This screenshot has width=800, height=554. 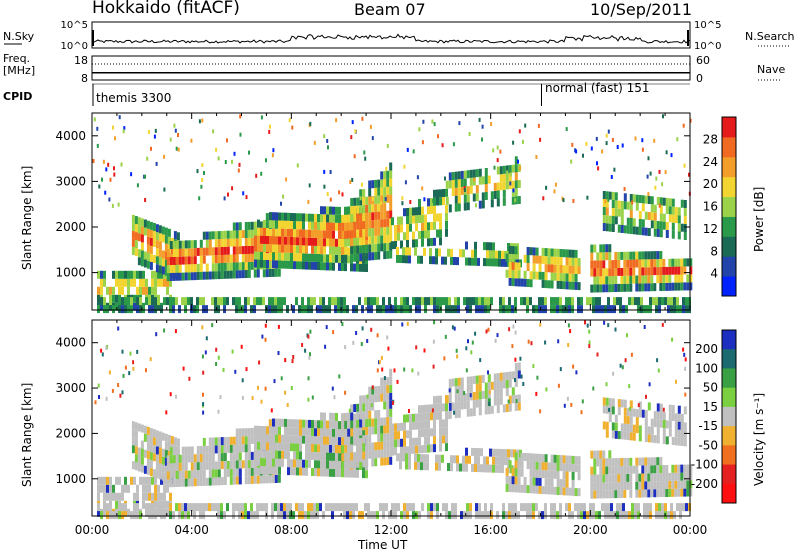 What do you see at coordinates (714, 251) in the screenshot?
I see `power-colorbar-tick-label: 8` at bounding box center [714, 251].